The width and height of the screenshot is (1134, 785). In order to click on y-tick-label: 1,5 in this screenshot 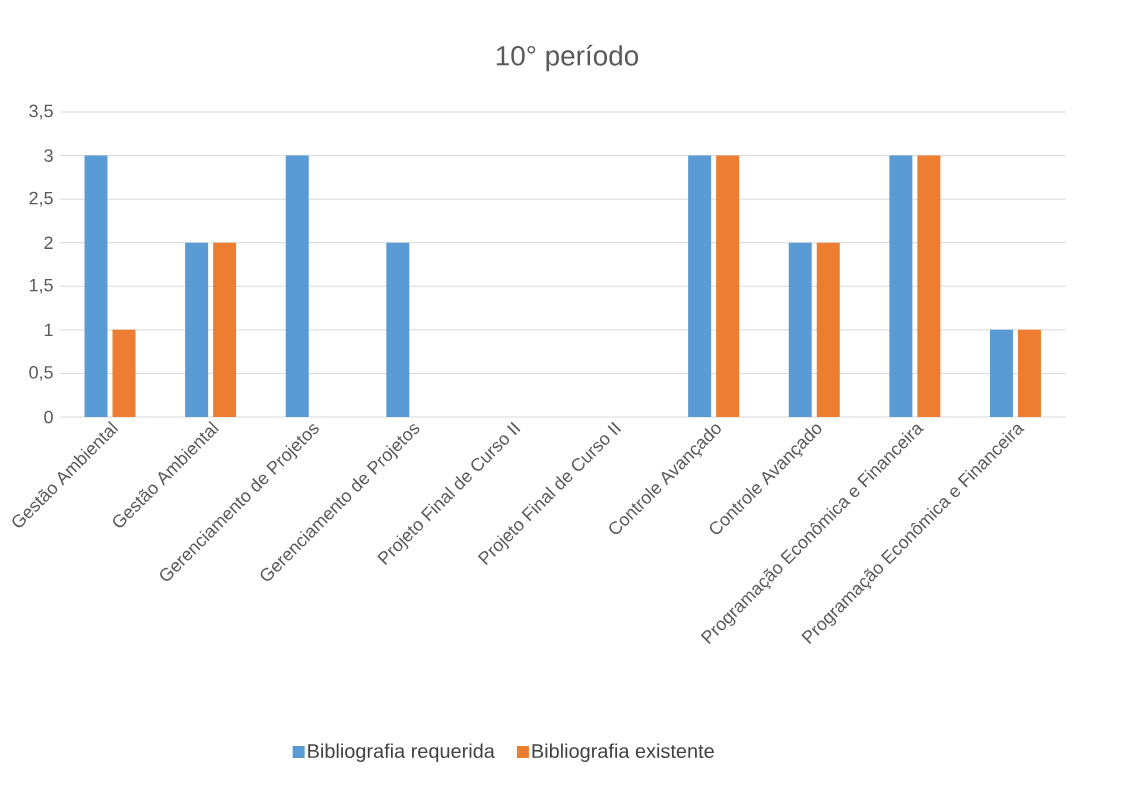, I will do `click(41, 286)`.